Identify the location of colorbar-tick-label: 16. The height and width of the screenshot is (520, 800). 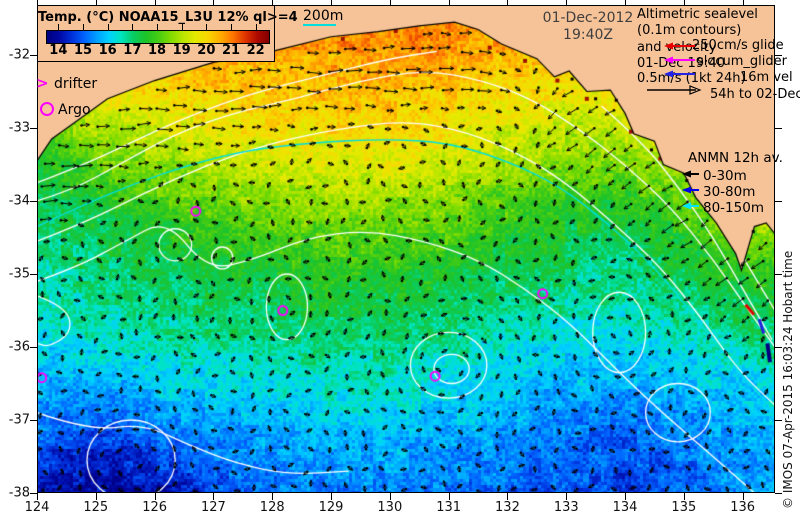
(107, 50).